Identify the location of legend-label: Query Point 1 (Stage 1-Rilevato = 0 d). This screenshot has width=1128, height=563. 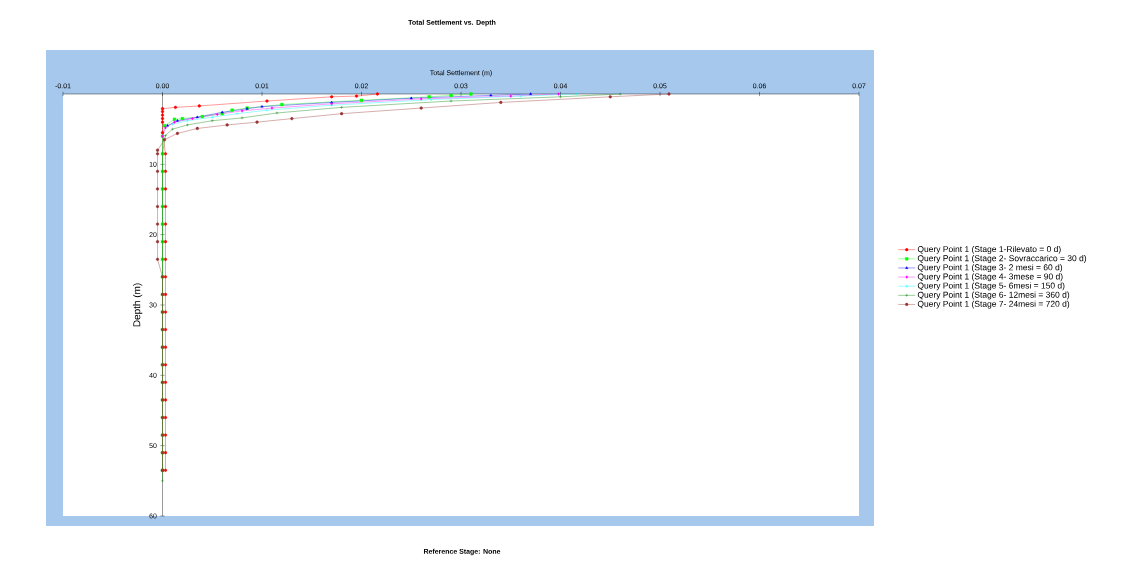
(989, 249).